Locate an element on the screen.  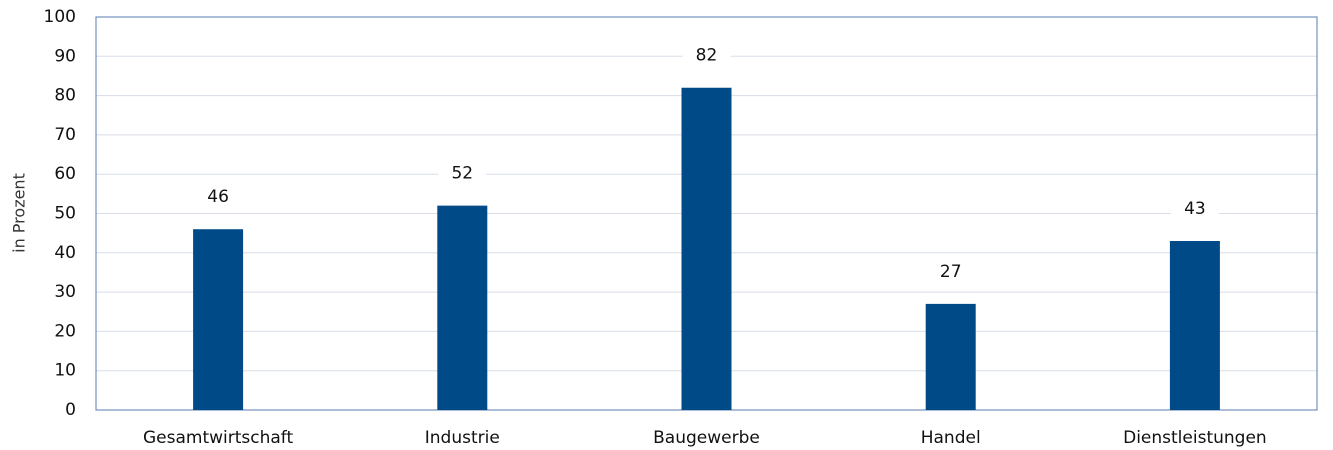
y-tick-label: 70 is located at coordinates (65, 135).